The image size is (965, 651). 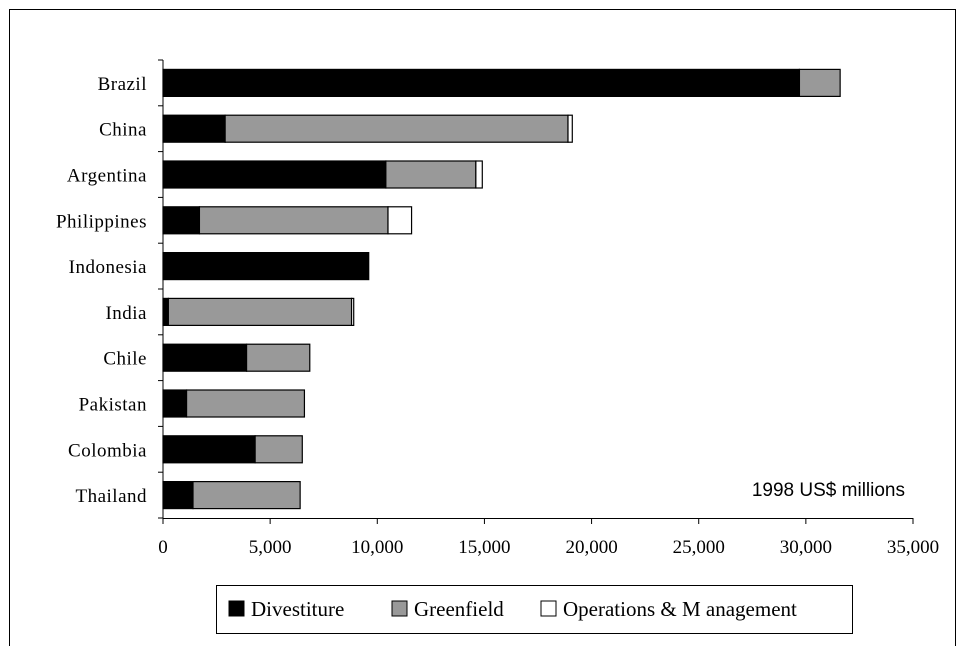 I want to click on x-tick-label: 25,000, so click(x=699, y=547).